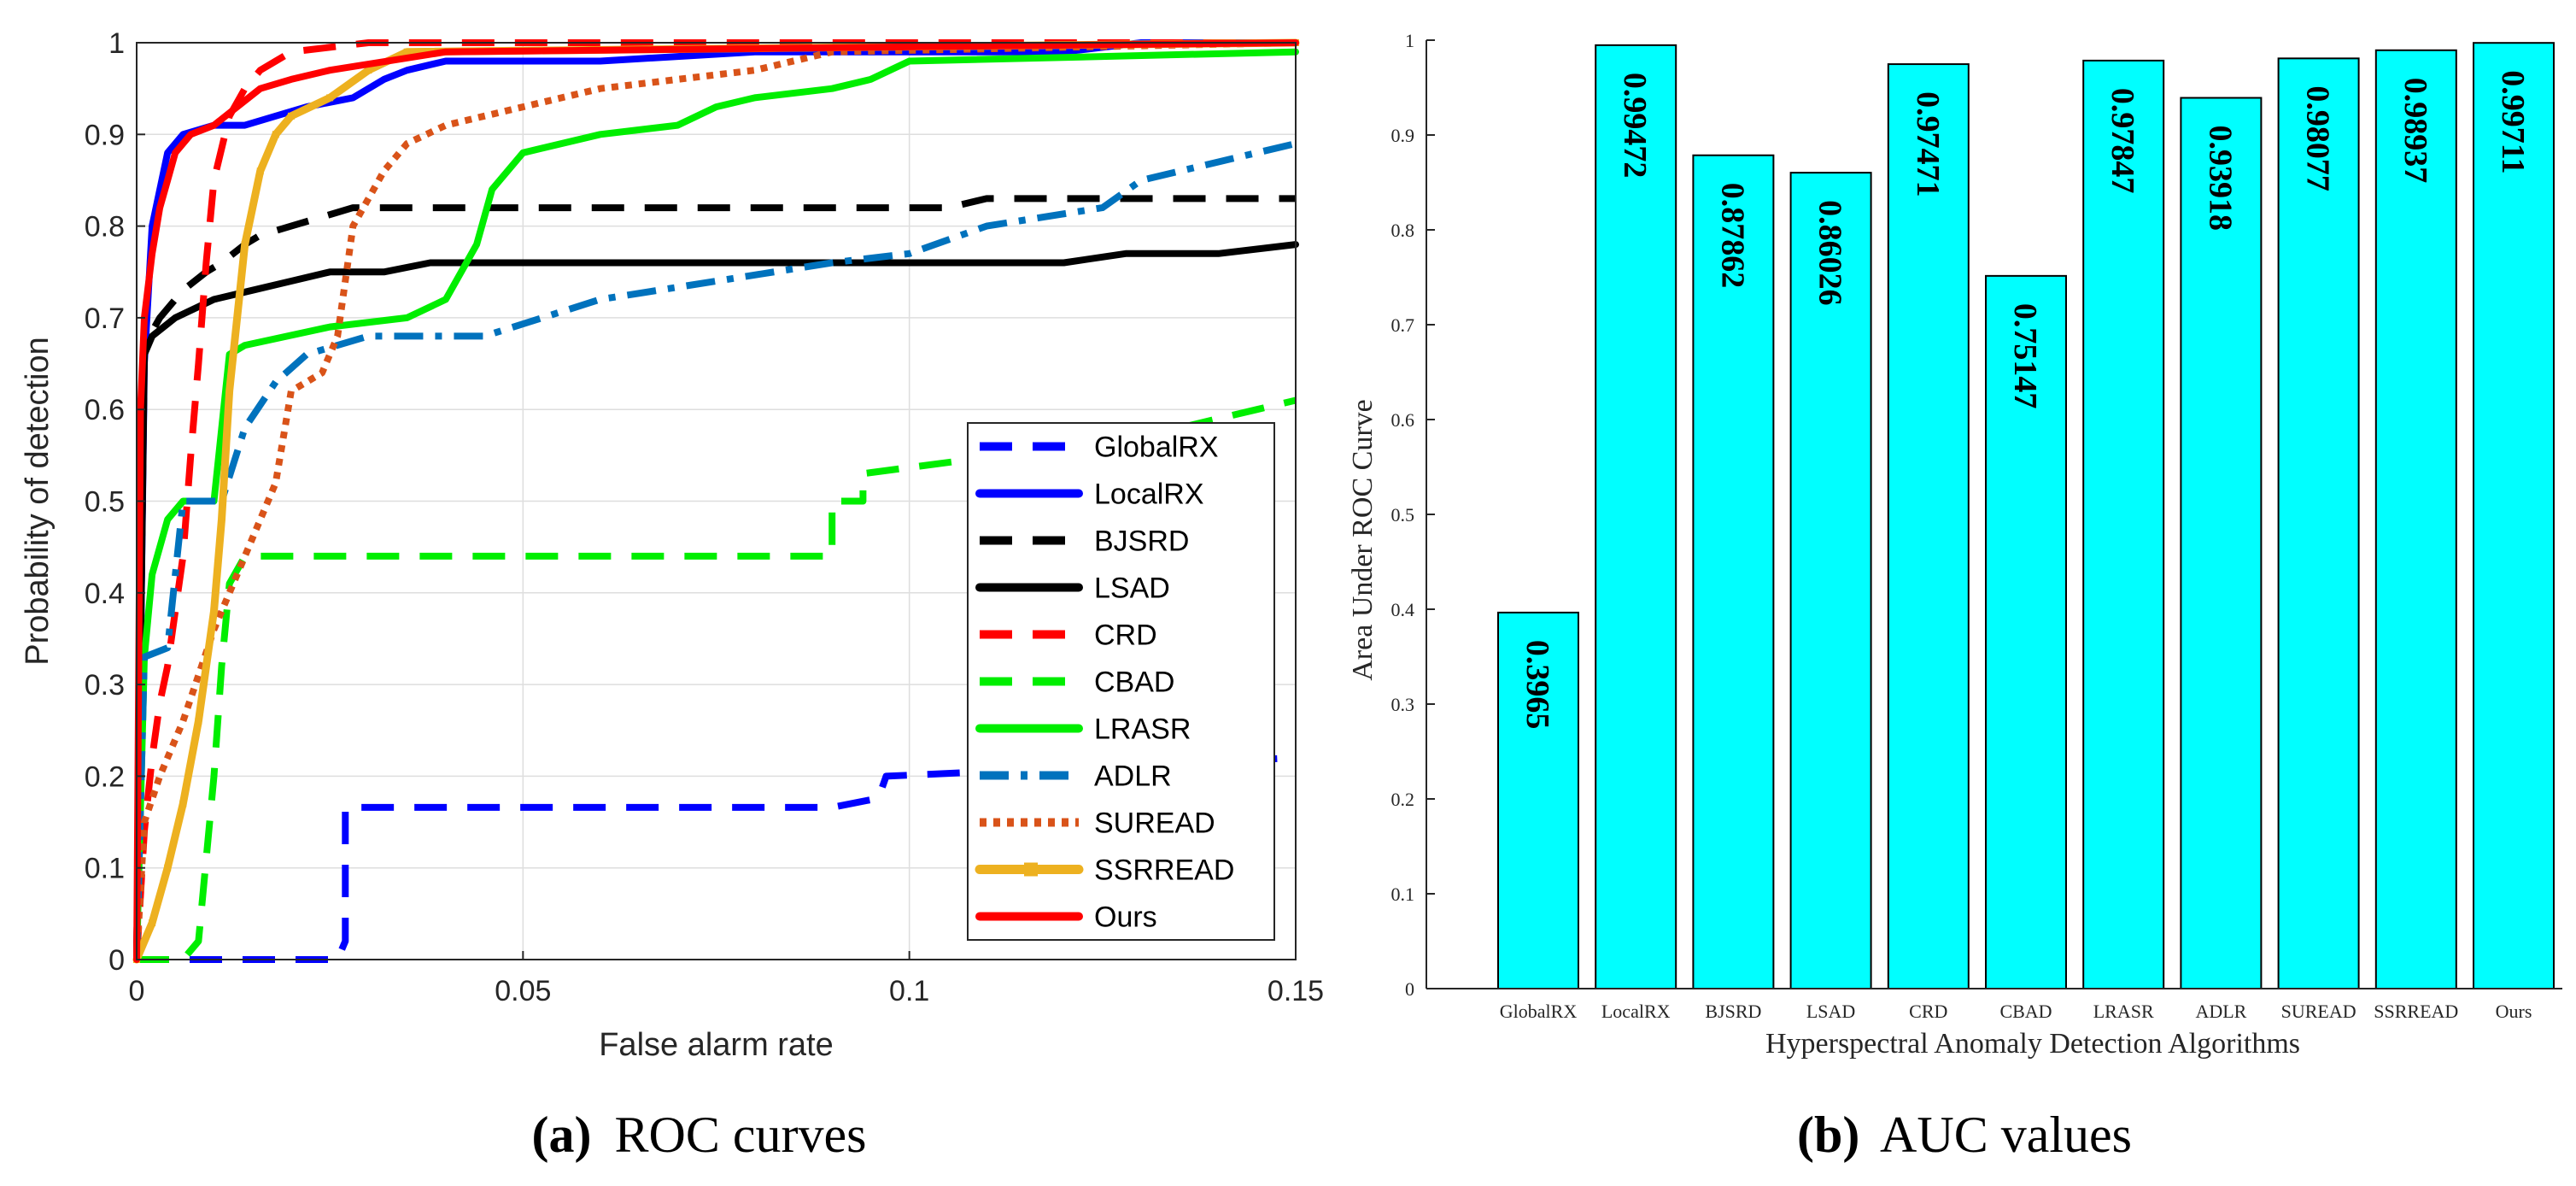  Describe the element at coordinates (105, 318) in the screenshot. I see `roc-y-tick-label: 0.7` at that location.